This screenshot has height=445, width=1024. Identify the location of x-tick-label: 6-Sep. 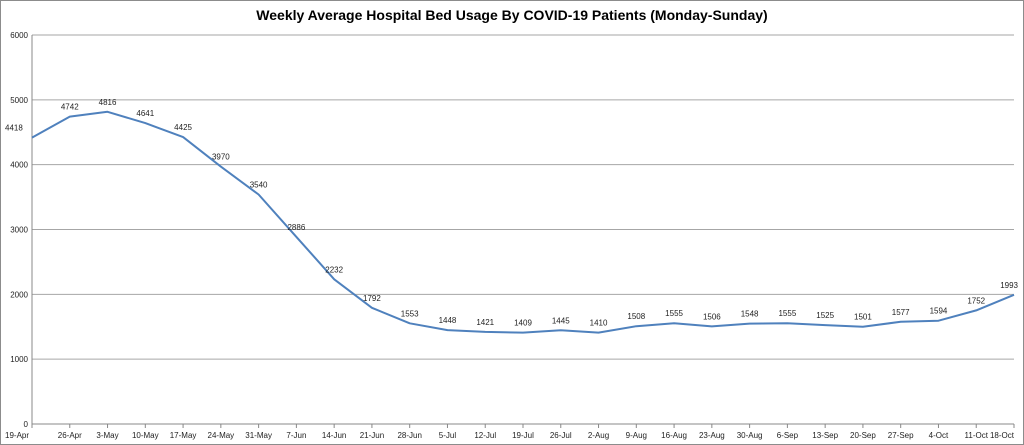
(788, 435).